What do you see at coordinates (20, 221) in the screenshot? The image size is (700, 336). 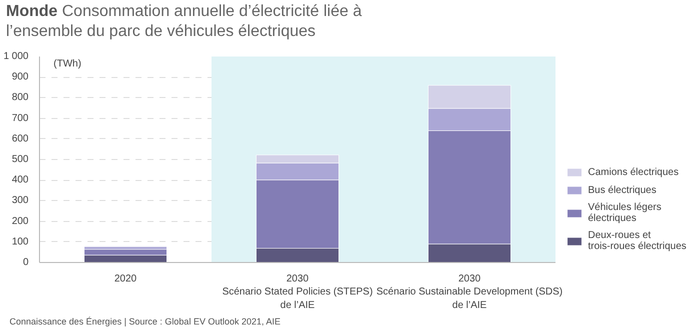 I see `y-tick-label: 200` at bounding box center [20, 221].